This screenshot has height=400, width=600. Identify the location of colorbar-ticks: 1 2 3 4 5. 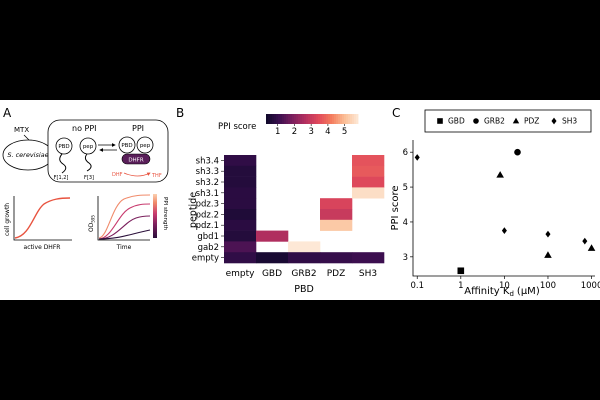
(311, 130).